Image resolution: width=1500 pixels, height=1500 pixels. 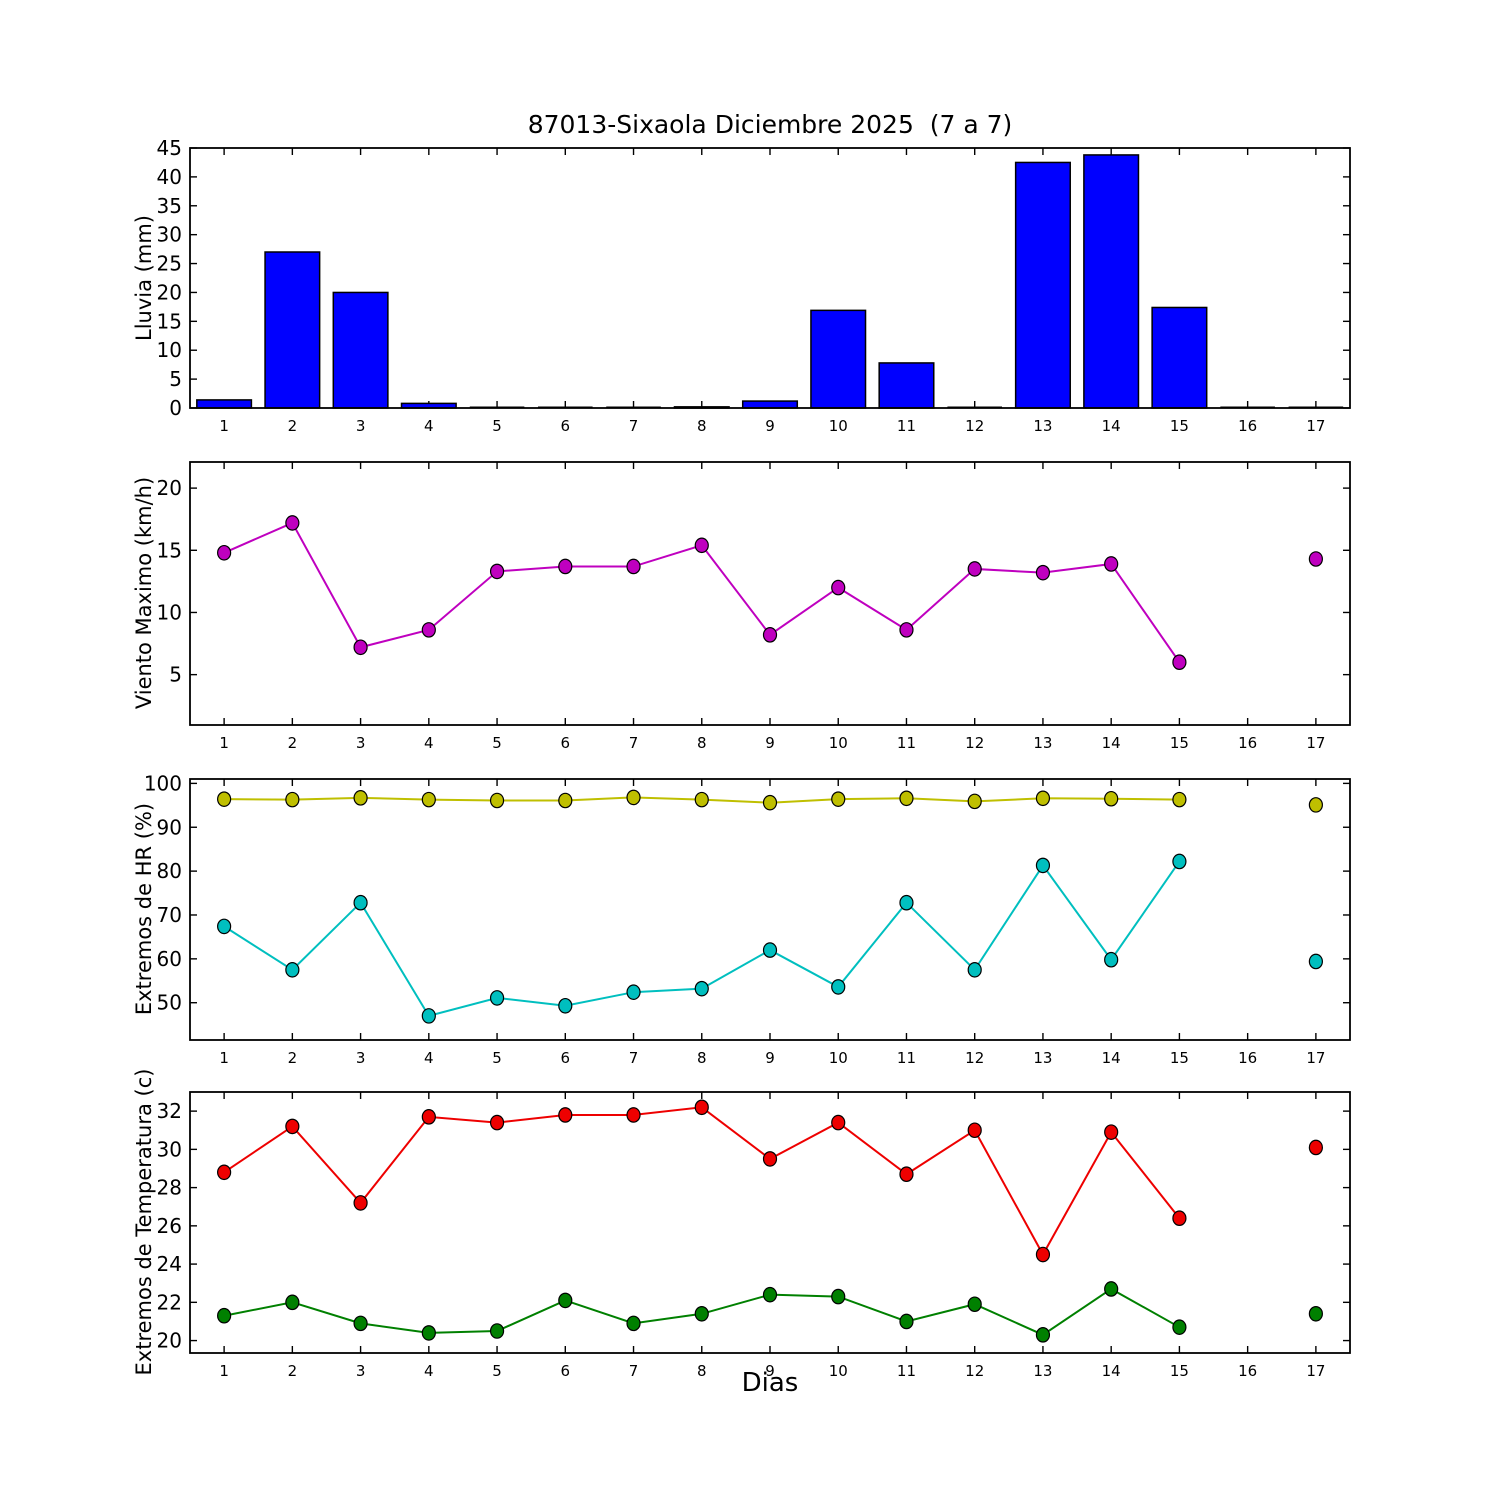 I want to click on y-tick-label: 32, so click(x=169, y=1111).